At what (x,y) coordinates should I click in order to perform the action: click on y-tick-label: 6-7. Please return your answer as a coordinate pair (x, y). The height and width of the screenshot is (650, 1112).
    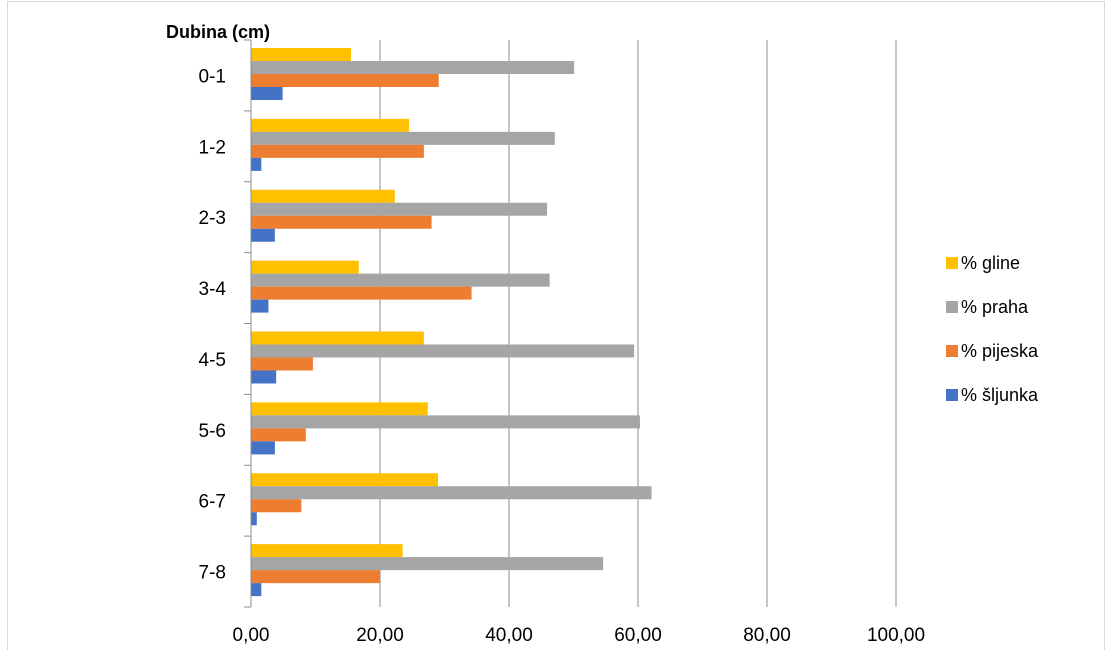
    Looking at the image, I should click on (212, 502).